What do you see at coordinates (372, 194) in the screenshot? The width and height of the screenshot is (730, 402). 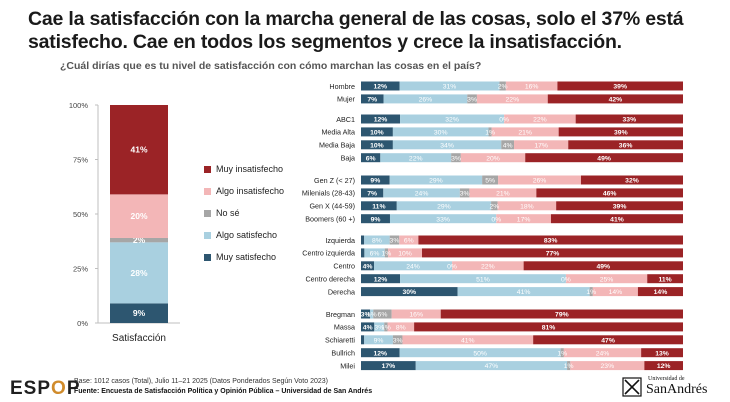 I see `hbar-data-label: 7%` at bounding box center [372, 194].